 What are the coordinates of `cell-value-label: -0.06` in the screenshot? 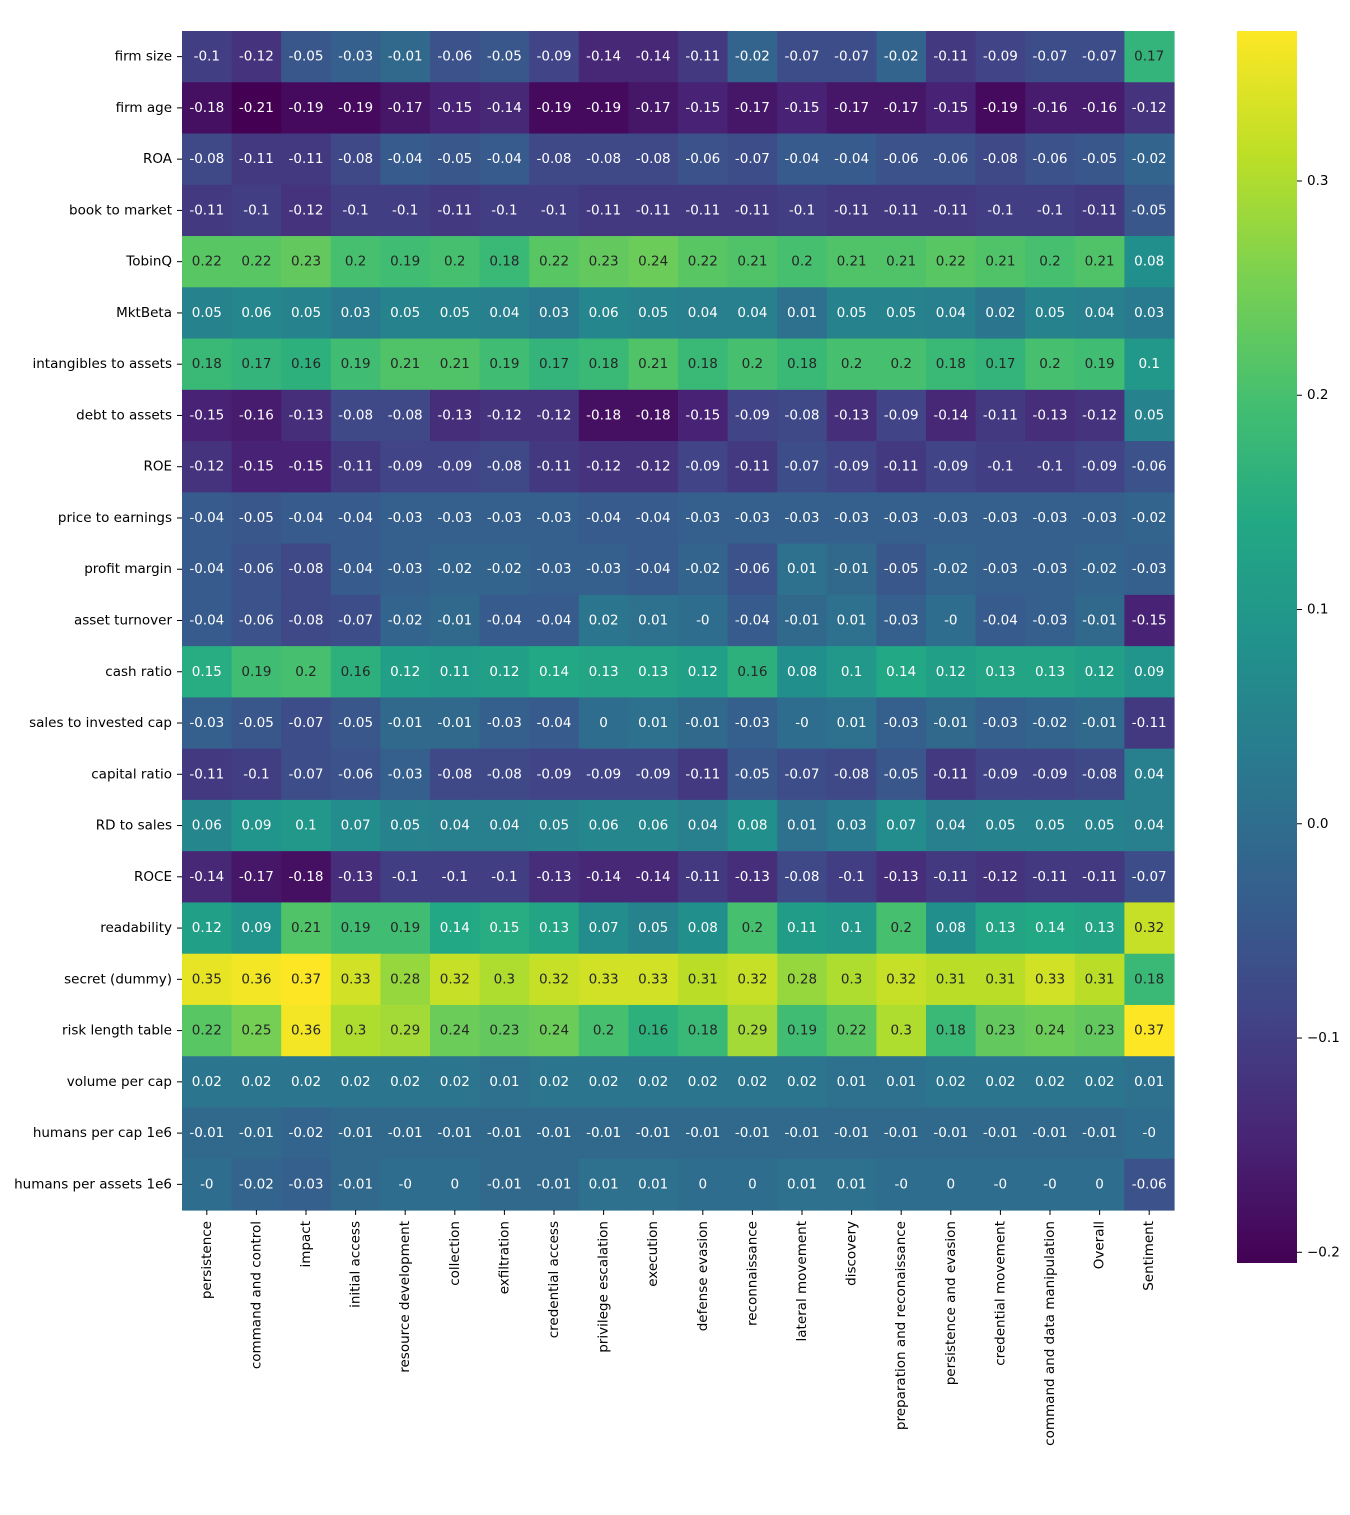 It's located at (454, 57).